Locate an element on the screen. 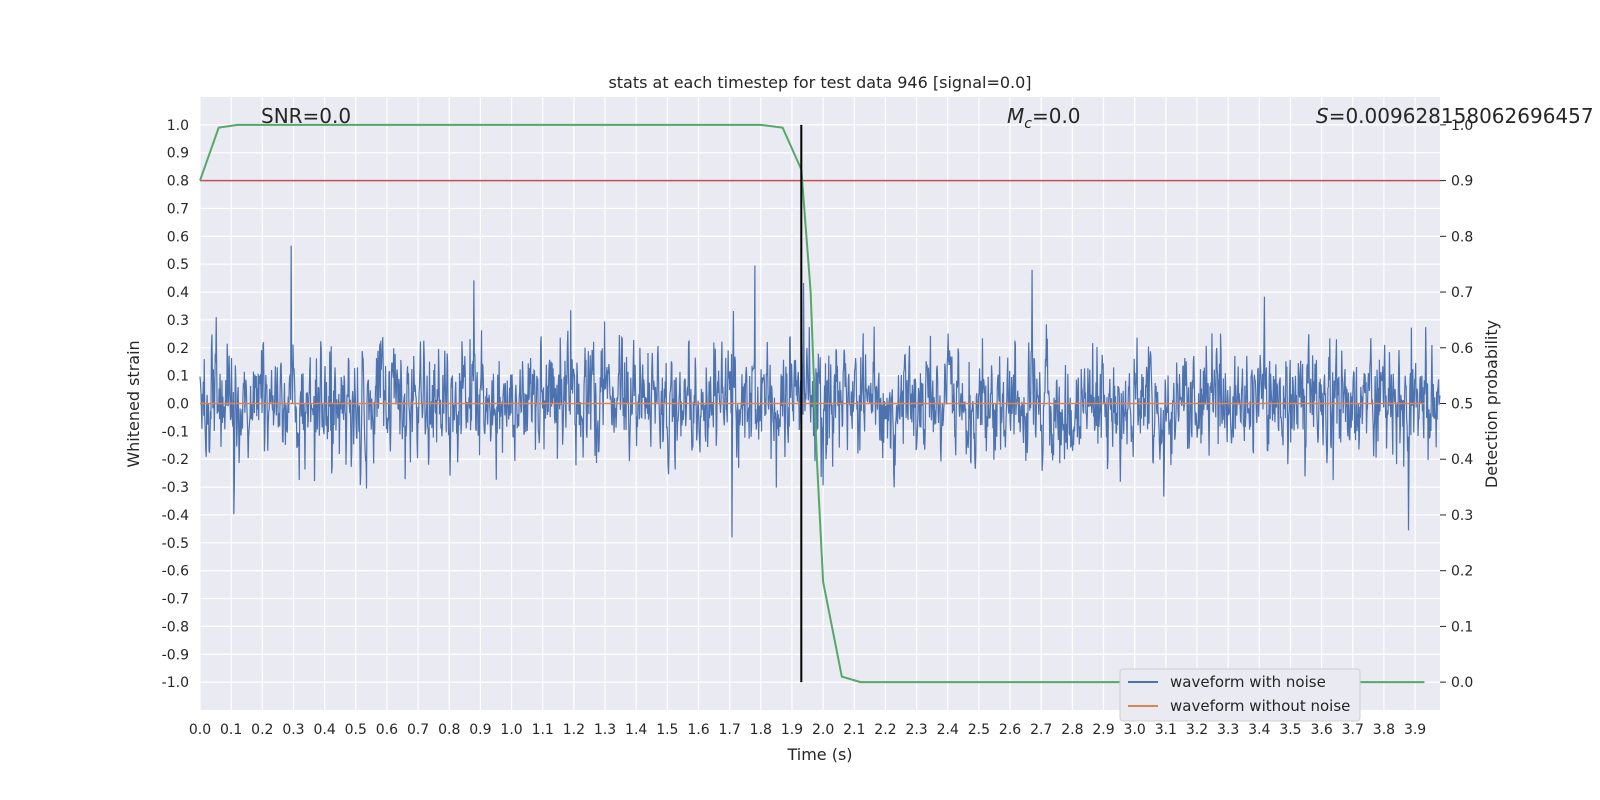  x-axis-label: Time (s) is located at coordinates (819, 754).